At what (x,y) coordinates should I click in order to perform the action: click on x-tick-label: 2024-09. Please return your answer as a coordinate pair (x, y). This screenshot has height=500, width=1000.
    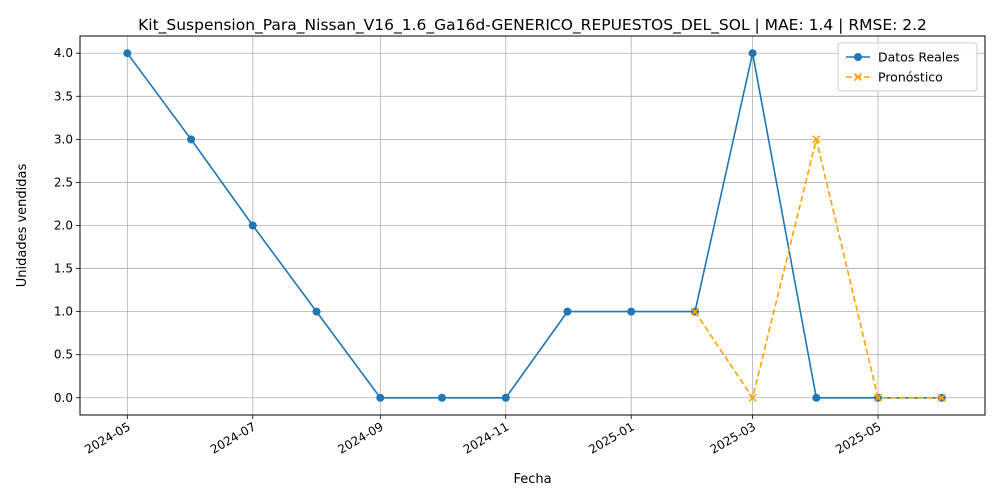
    Looking at the image, I should click on (360, 437).